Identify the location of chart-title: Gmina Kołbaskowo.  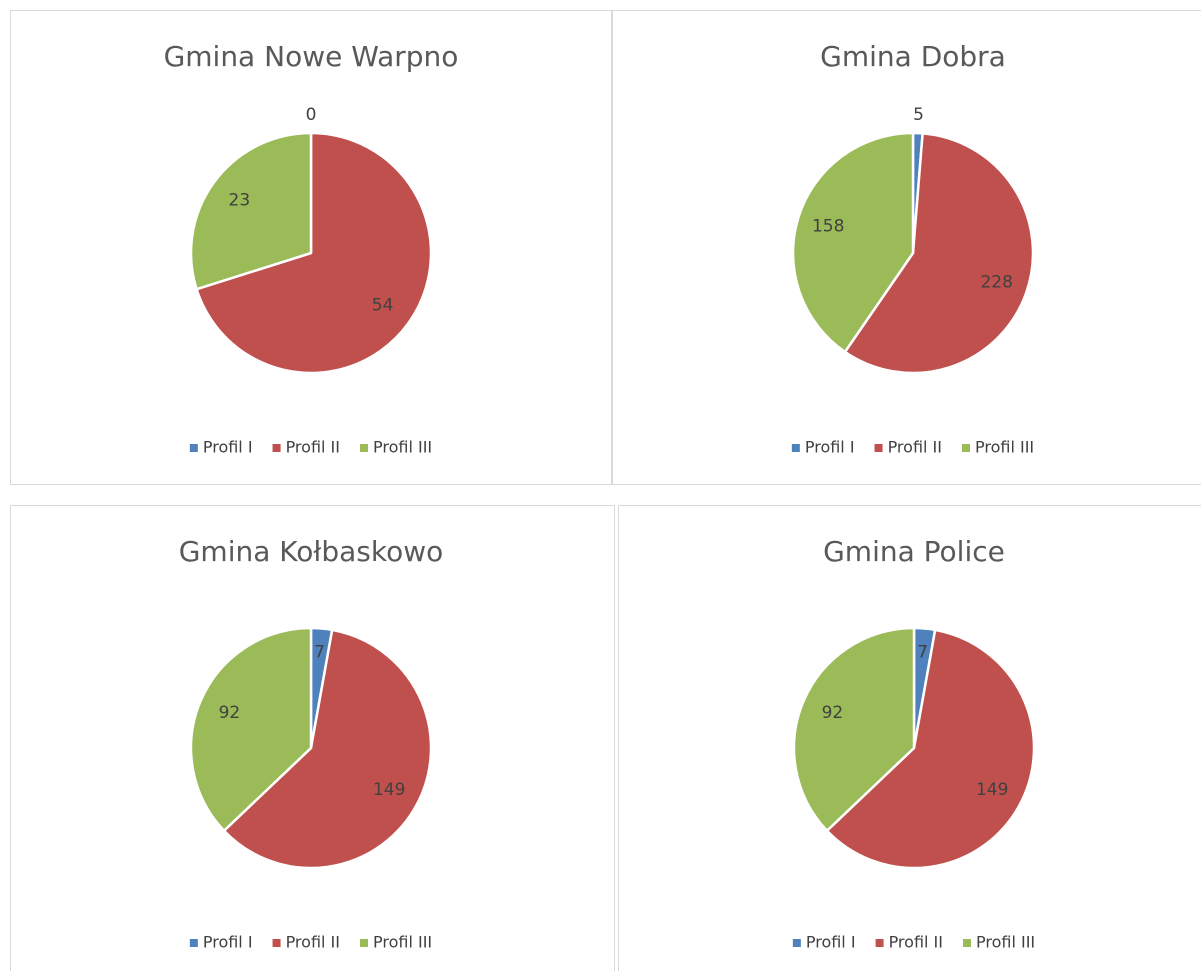
(311, 551).